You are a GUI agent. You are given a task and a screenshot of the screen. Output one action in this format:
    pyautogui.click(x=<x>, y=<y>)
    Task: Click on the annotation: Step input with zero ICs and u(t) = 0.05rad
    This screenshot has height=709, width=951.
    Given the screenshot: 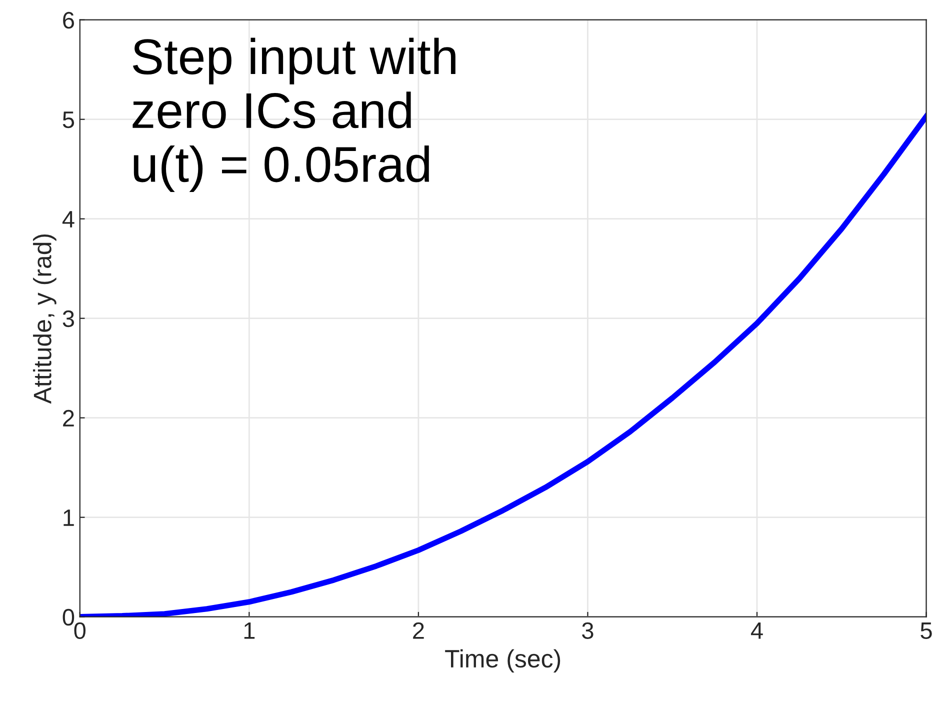 What is the action you would take?
    pyautogui.click(x=294, y=115)
    